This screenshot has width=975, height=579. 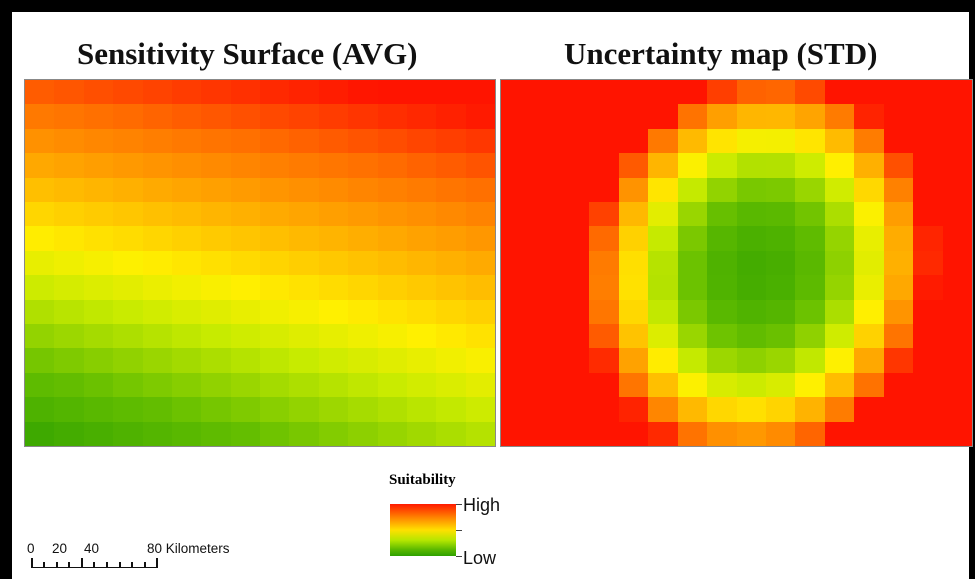 I want to click on legend-high-label: High, so click(x=482, y=505).